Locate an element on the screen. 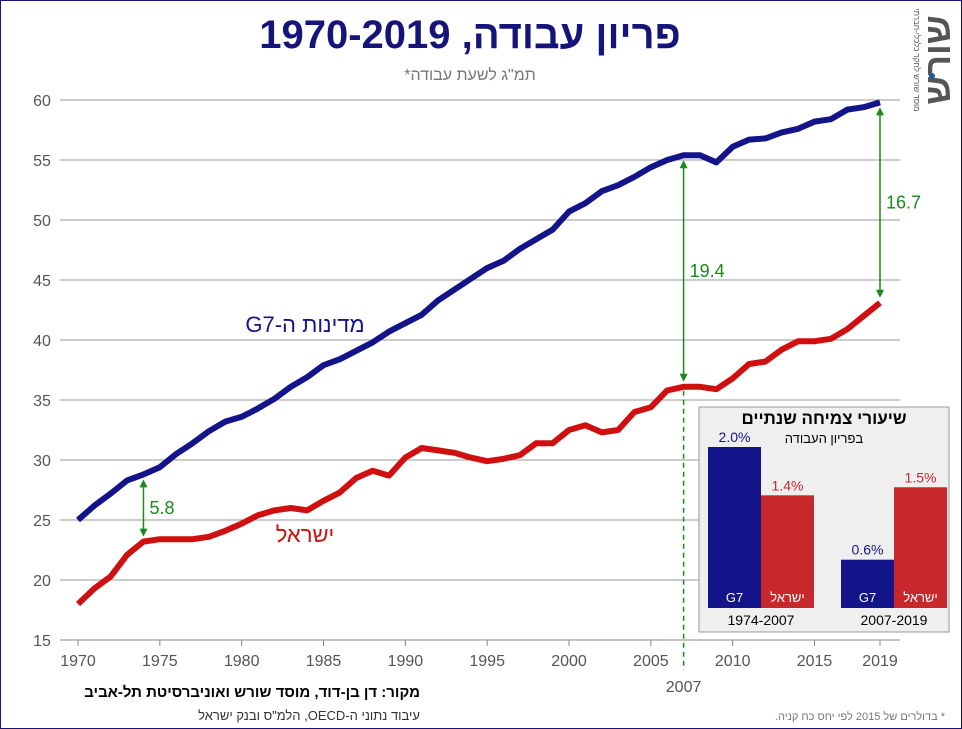 The width and height of the screenshot is (962, 729). footer-processing: עיבוד נתוני ה-OECD, הלמ"ס ובנק ישראל is located at coordinates (309, 715).